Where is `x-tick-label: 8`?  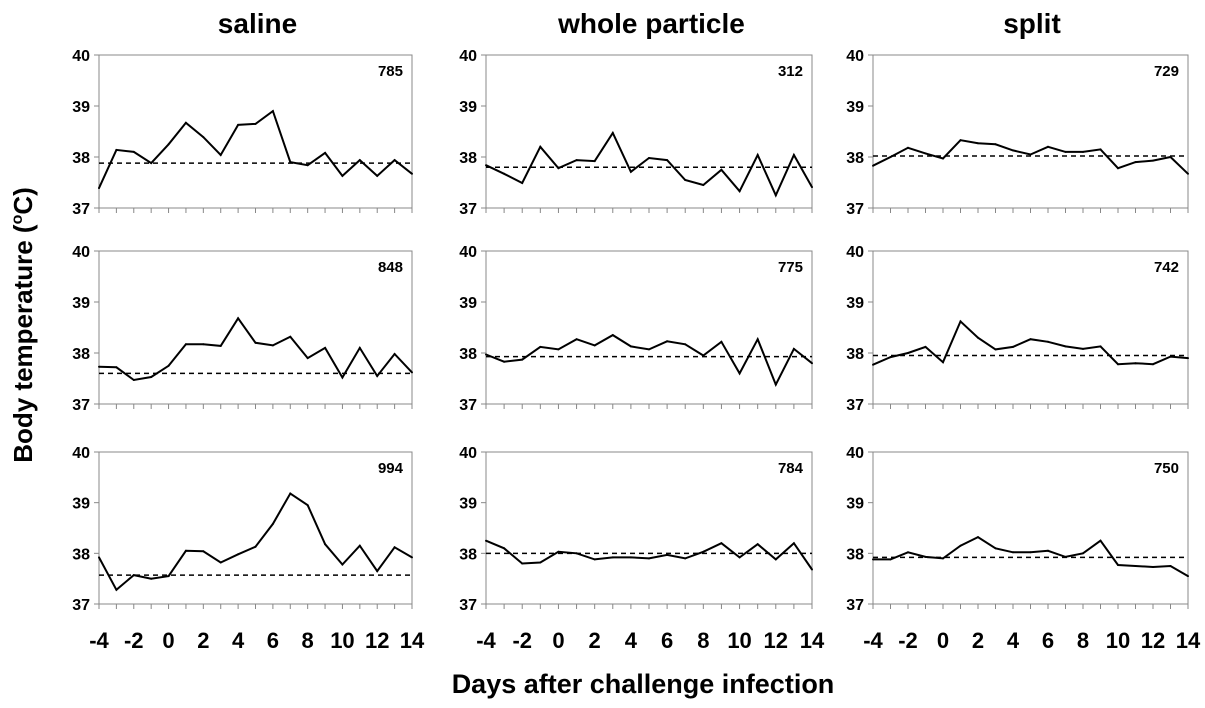 x-tick-label: 8 is located at coordinates (308, 640).